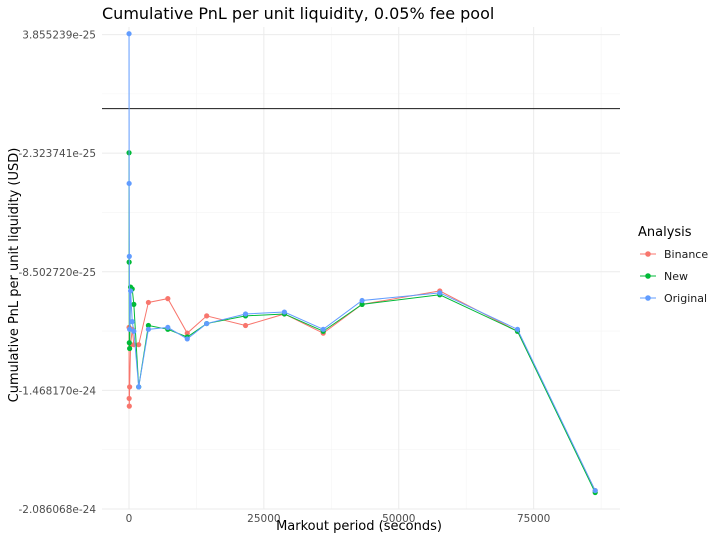  What do you see at coordinates (533, 519) in the screenshot?
I see `x-tick-label: 75000` at bounding box center [533, 519].